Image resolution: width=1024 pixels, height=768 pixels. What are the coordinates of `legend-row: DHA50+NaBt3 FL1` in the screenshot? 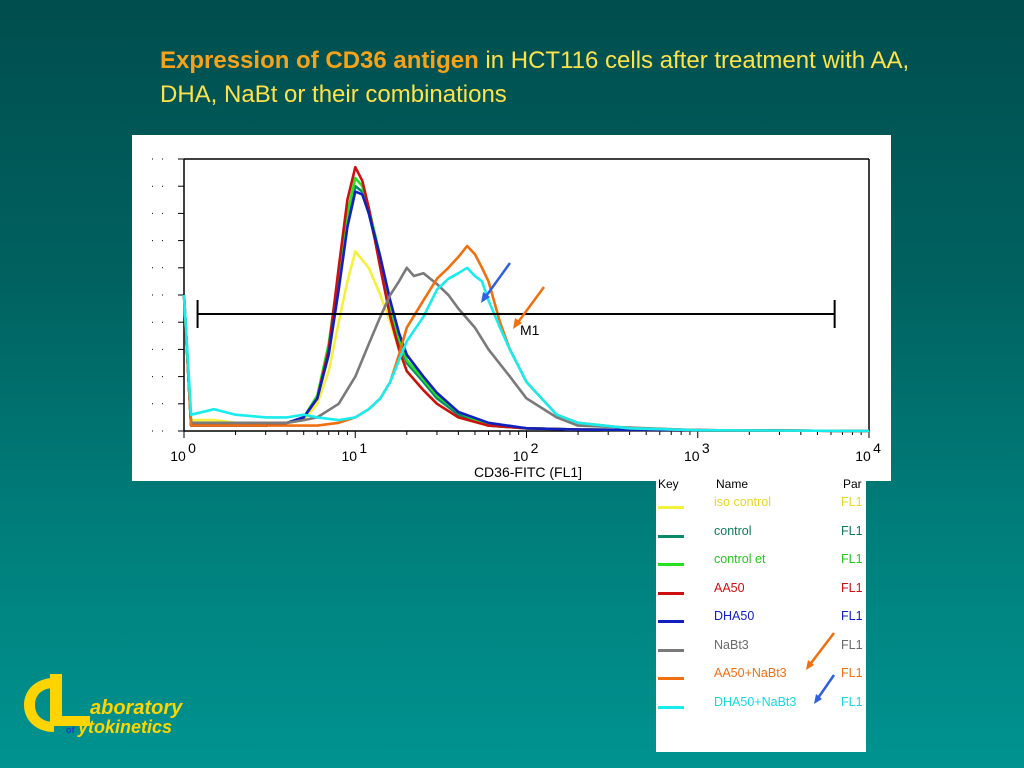 It's located at (761, 705).